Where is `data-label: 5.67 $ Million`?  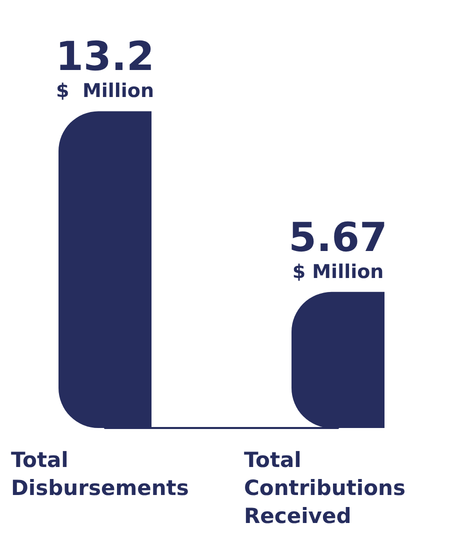
data-label: 5.67 $ Million is located at coordinates (338, 248).